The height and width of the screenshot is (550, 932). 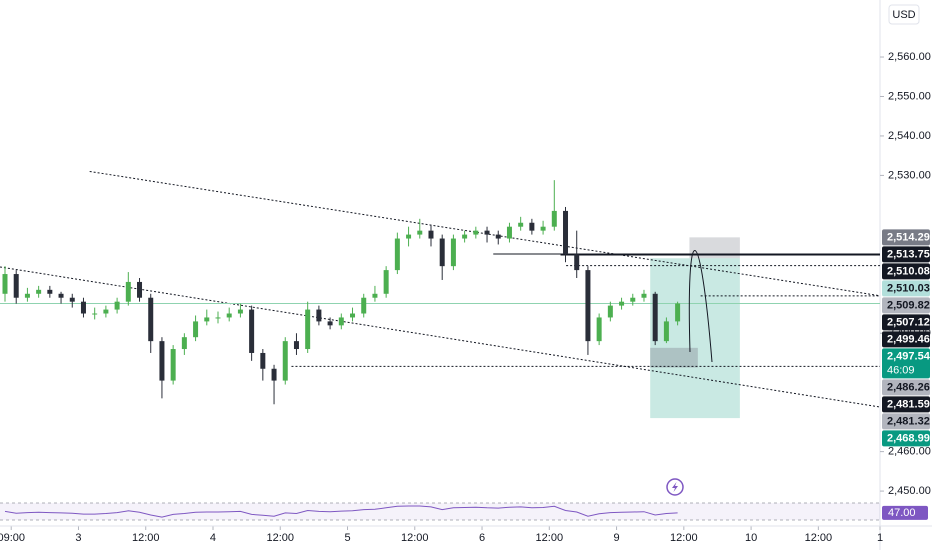 What do you see at coordinates (213, 538) in the screenshot?
I see `x-tick-label: 4` at bounding box center [213, 538].